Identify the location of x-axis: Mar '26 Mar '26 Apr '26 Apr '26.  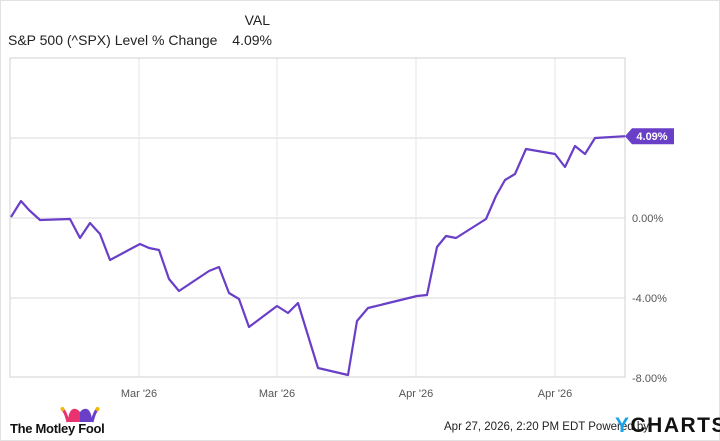
(346, 394).